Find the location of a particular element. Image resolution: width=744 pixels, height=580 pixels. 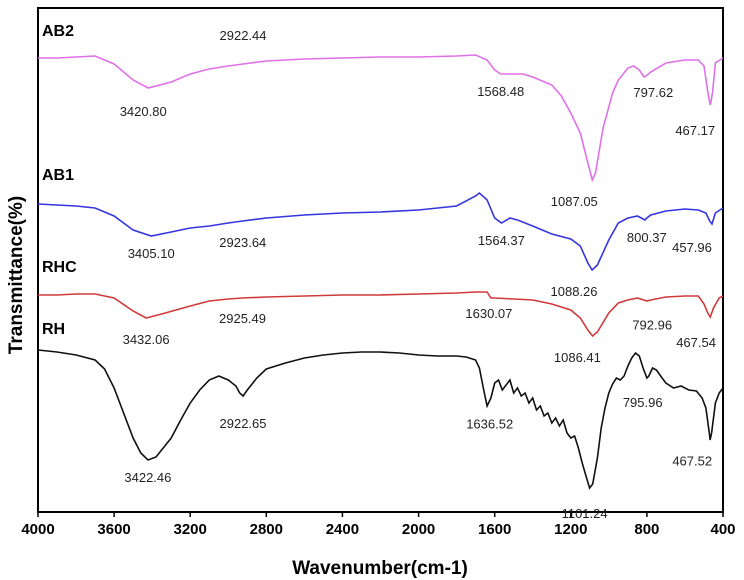

x-tick-label: 2800 is located at coordinates (266, 529).